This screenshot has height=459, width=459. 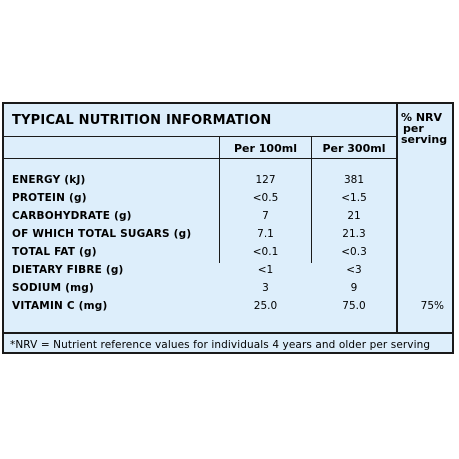 I want to click on divider-footnote, so click(x=228, y=333).